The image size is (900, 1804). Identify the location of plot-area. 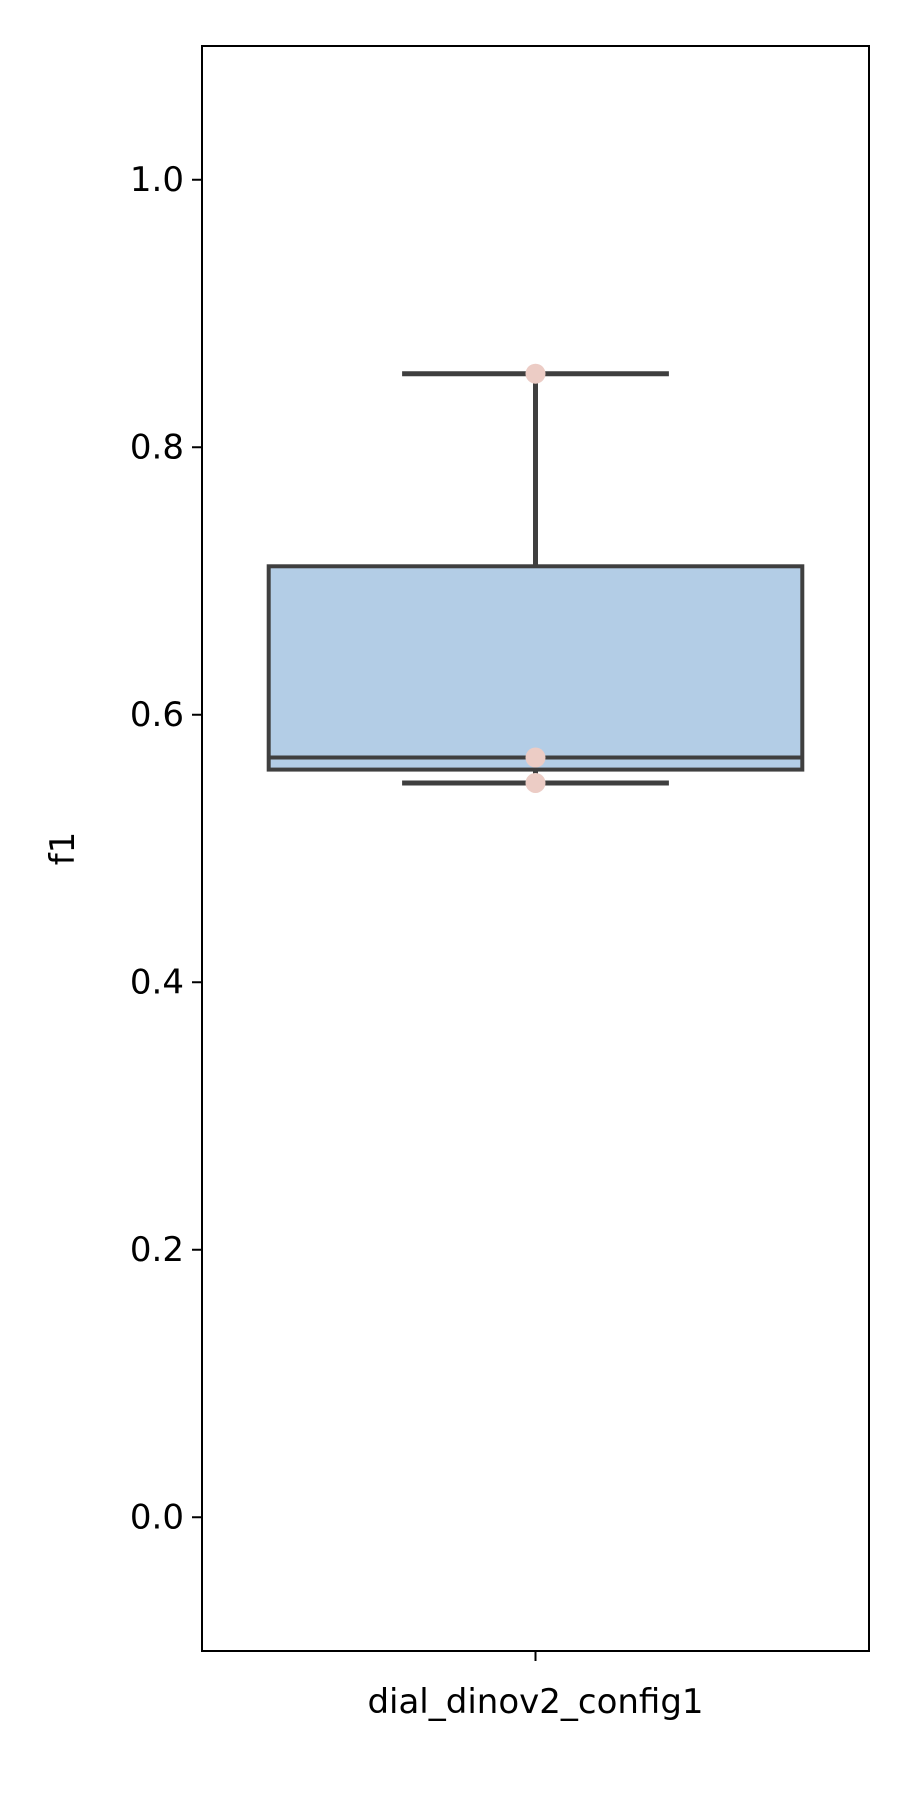
(535, 578).